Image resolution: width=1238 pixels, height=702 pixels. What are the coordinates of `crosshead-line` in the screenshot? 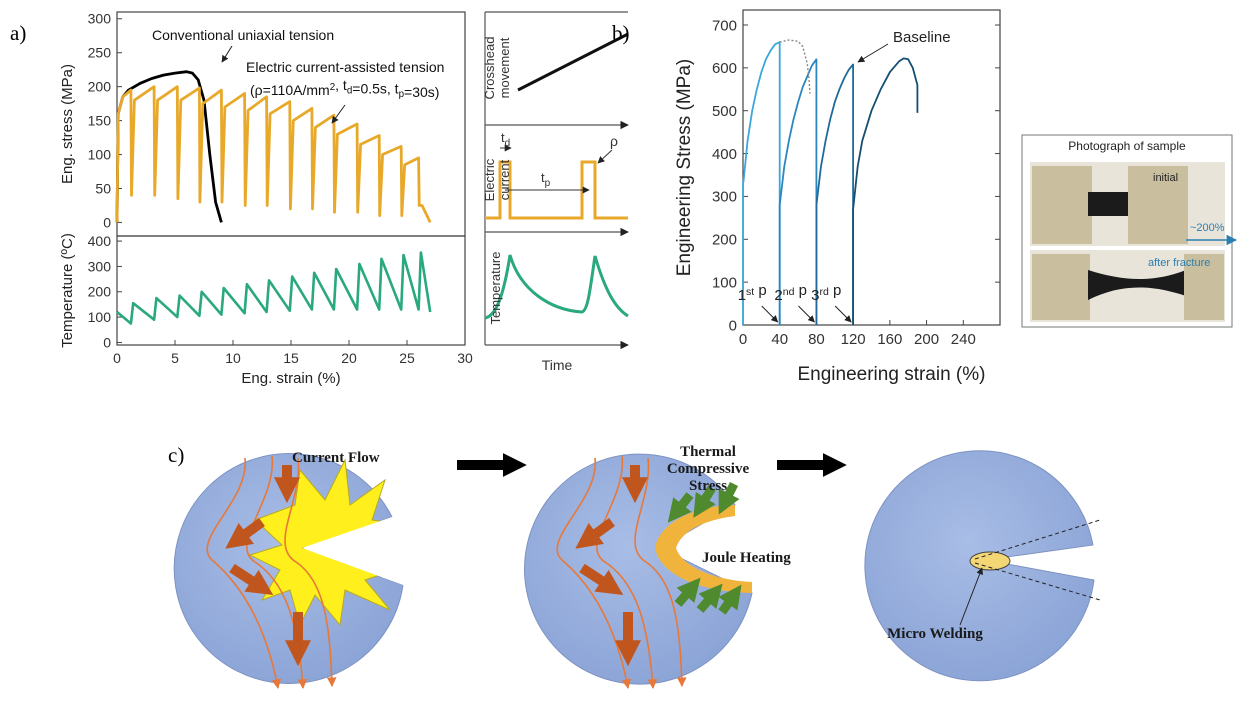 It's located at (573, 62).